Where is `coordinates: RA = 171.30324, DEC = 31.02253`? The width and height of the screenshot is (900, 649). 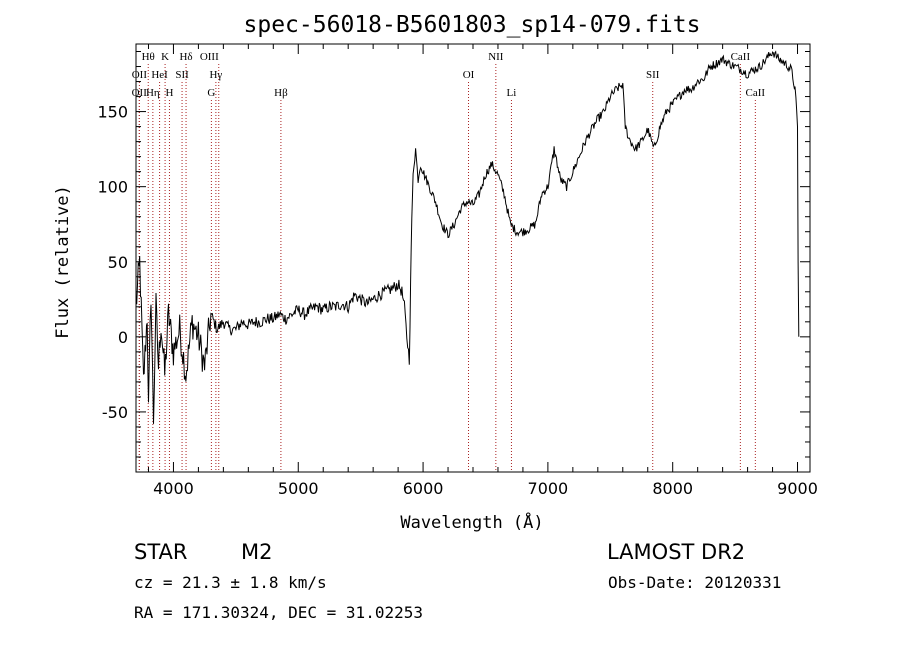
coordinates: RA = 171.30324, DEC = 31.02253 is located at coordinates (278, 612).